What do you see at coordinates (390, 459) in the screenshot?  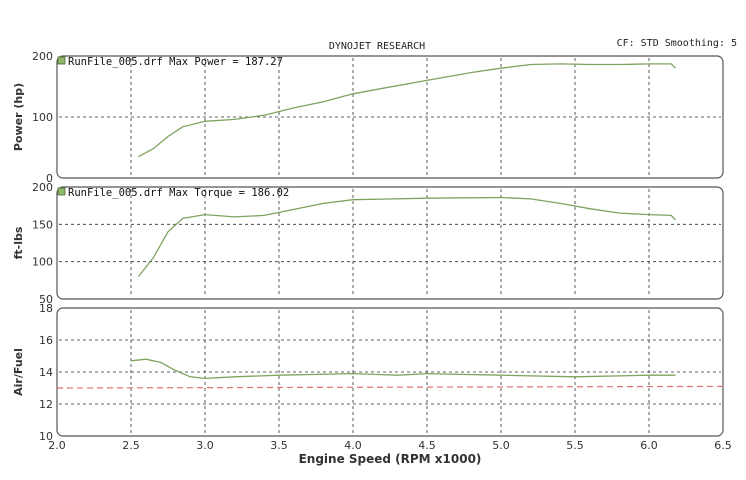 I see `x-axis-label: Engine Speed (RPM x1000)` at bounding box center [390, 459].